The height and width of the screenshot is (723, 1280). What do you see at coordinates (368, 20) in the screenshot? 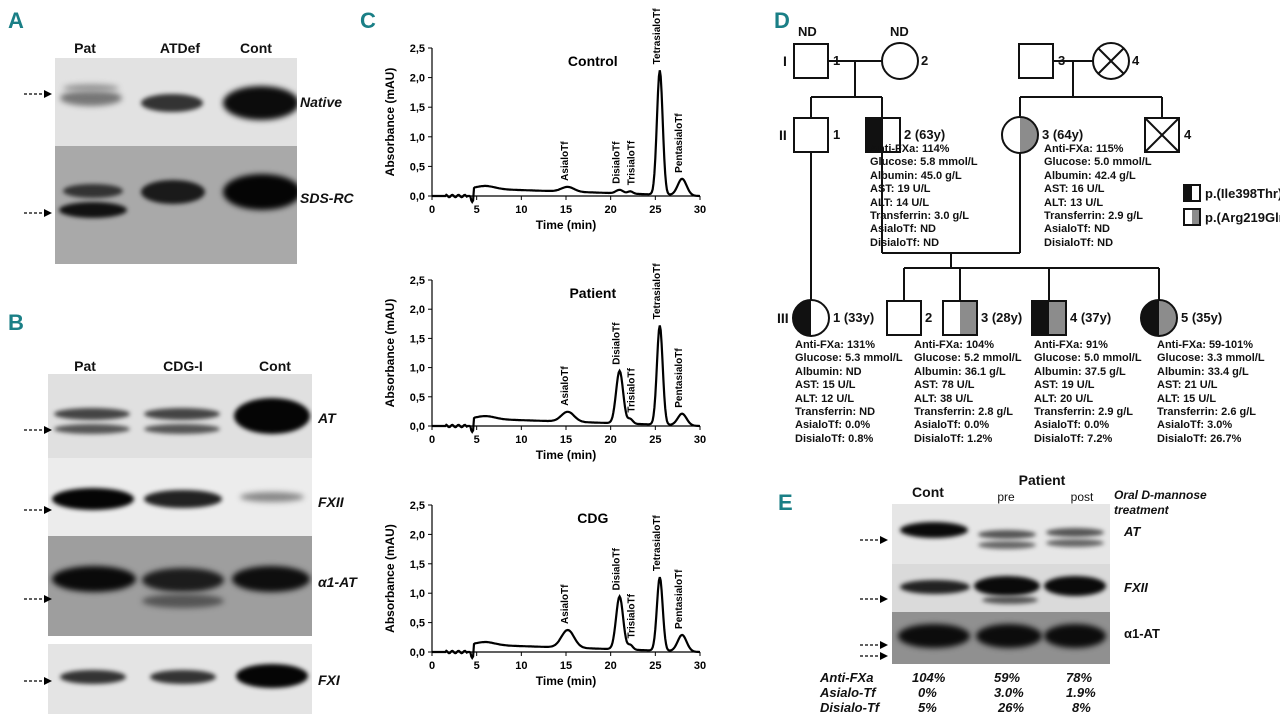
I see `panel-c-letter: C` at bounding box center [368, 20].